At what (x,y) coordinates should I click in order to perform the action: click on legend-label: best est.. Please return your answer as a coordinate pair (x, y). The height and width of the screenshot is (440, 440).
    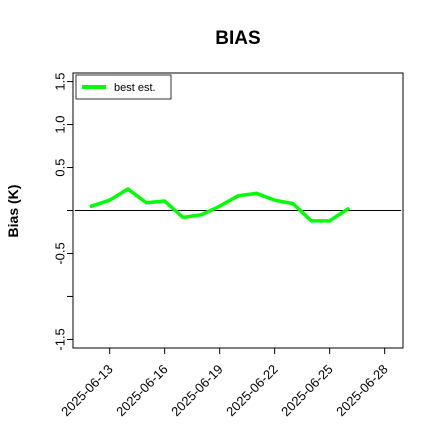
    Looking at the image, I should click on (135, 88).